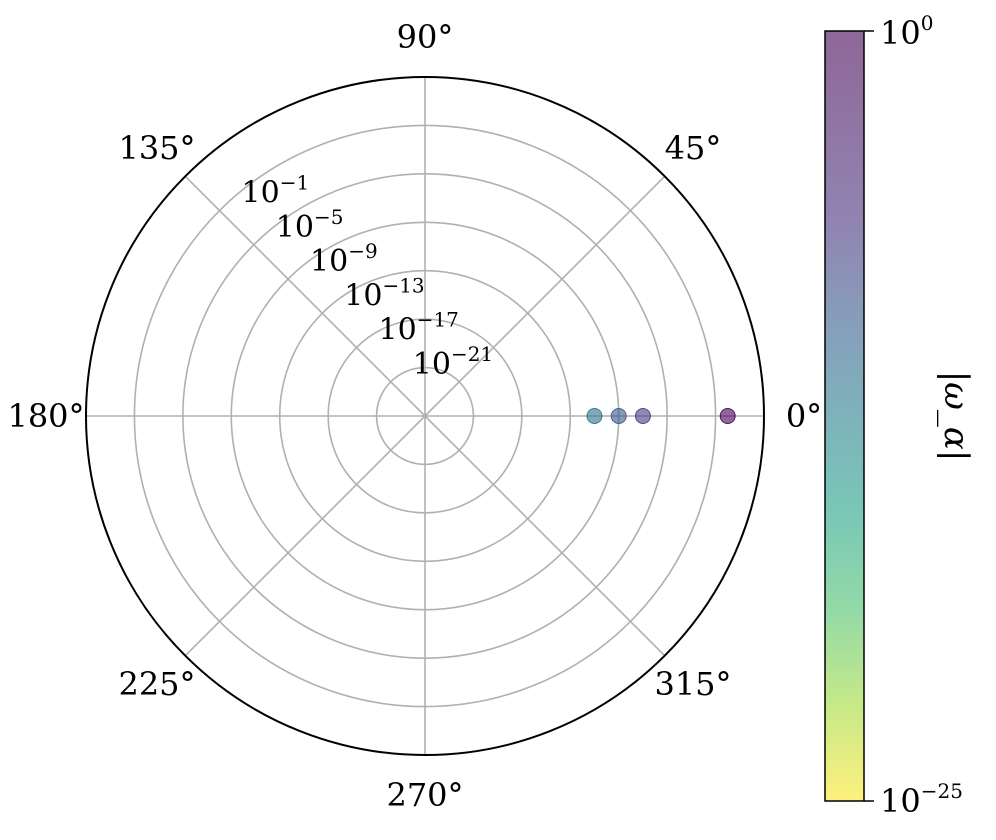 The image size is (996, 840). What do you see at coordinates (804, 416) in the screenshot?
I see `angular-tick-label-0: 0°` at bounding box center [804, 416].